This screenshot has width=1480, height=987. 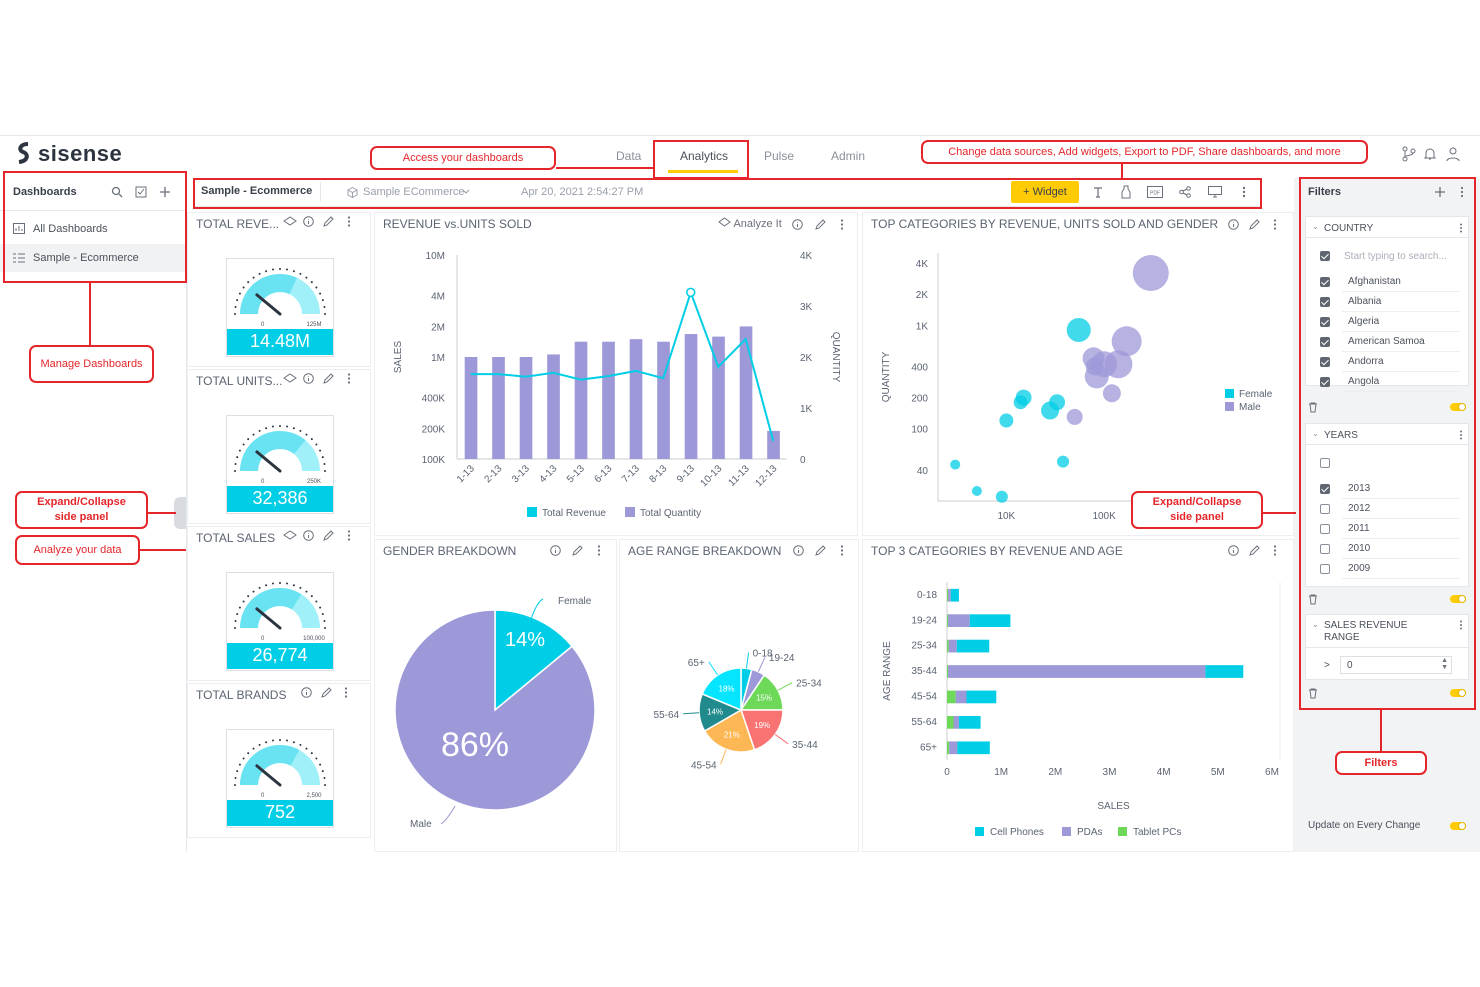 What do you see at coordinates (1458, 693) in the screenshot?
I see `sales-filter-toggle` at bounding box center [1458, 693].